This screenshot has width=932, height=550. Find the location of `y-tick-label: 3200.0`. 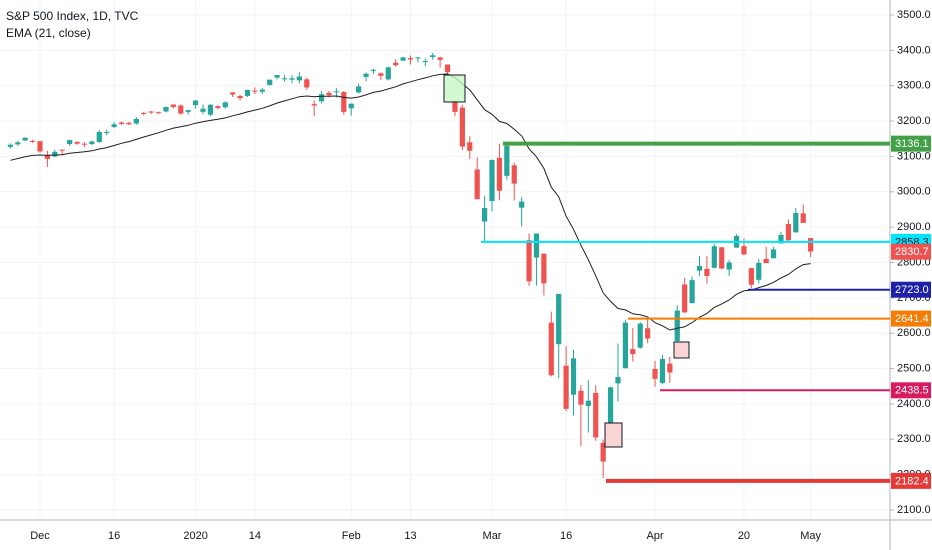

y-tick-label: 3200.0 is located at coordinates (914, 121).